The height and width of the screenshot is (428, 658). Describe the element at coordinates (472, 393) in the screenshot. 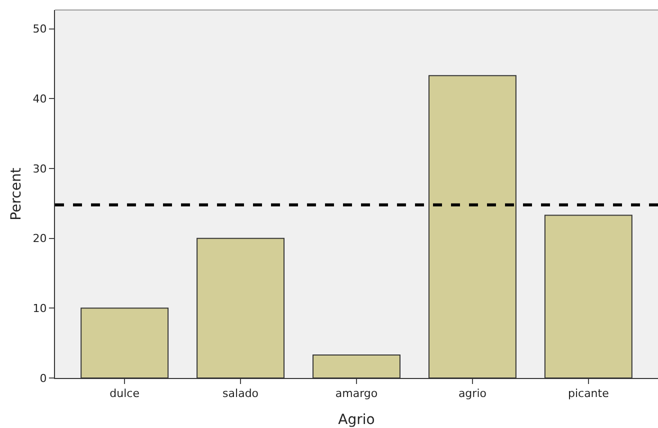

I see `x-tick-label: agrio` at that location.